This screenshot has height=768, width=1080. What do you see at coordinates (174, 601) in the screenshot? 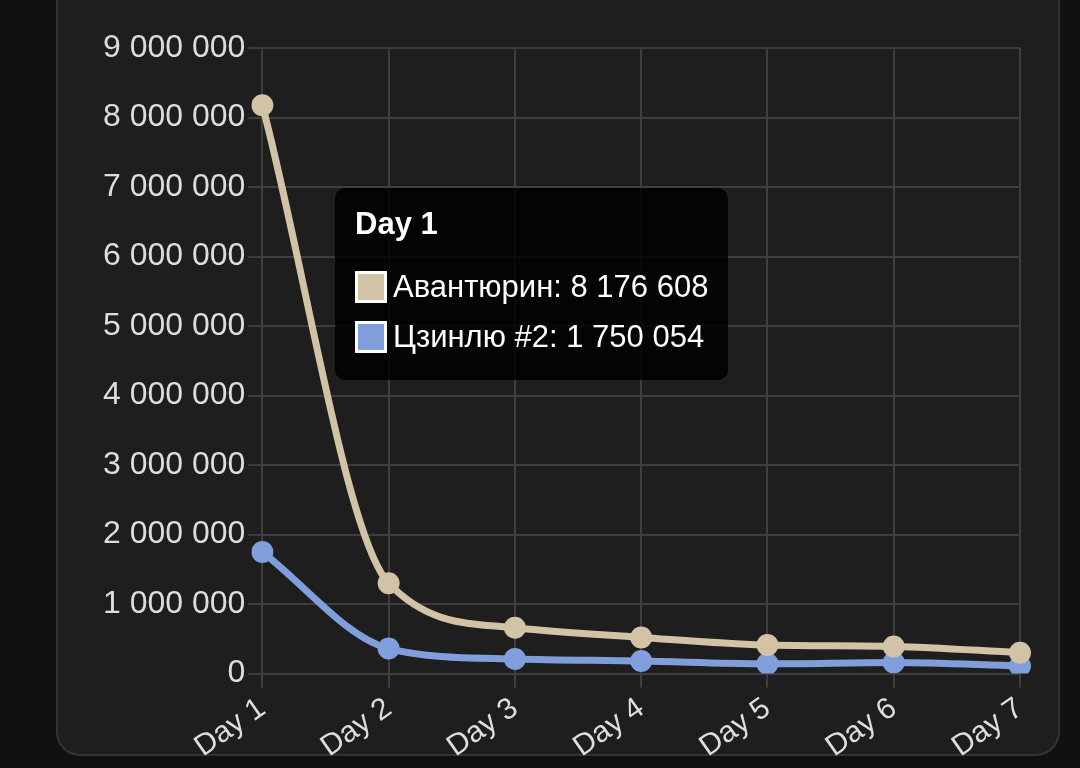
I see `y-tick-label: 1 000 000` at bounding box center [174, 601].